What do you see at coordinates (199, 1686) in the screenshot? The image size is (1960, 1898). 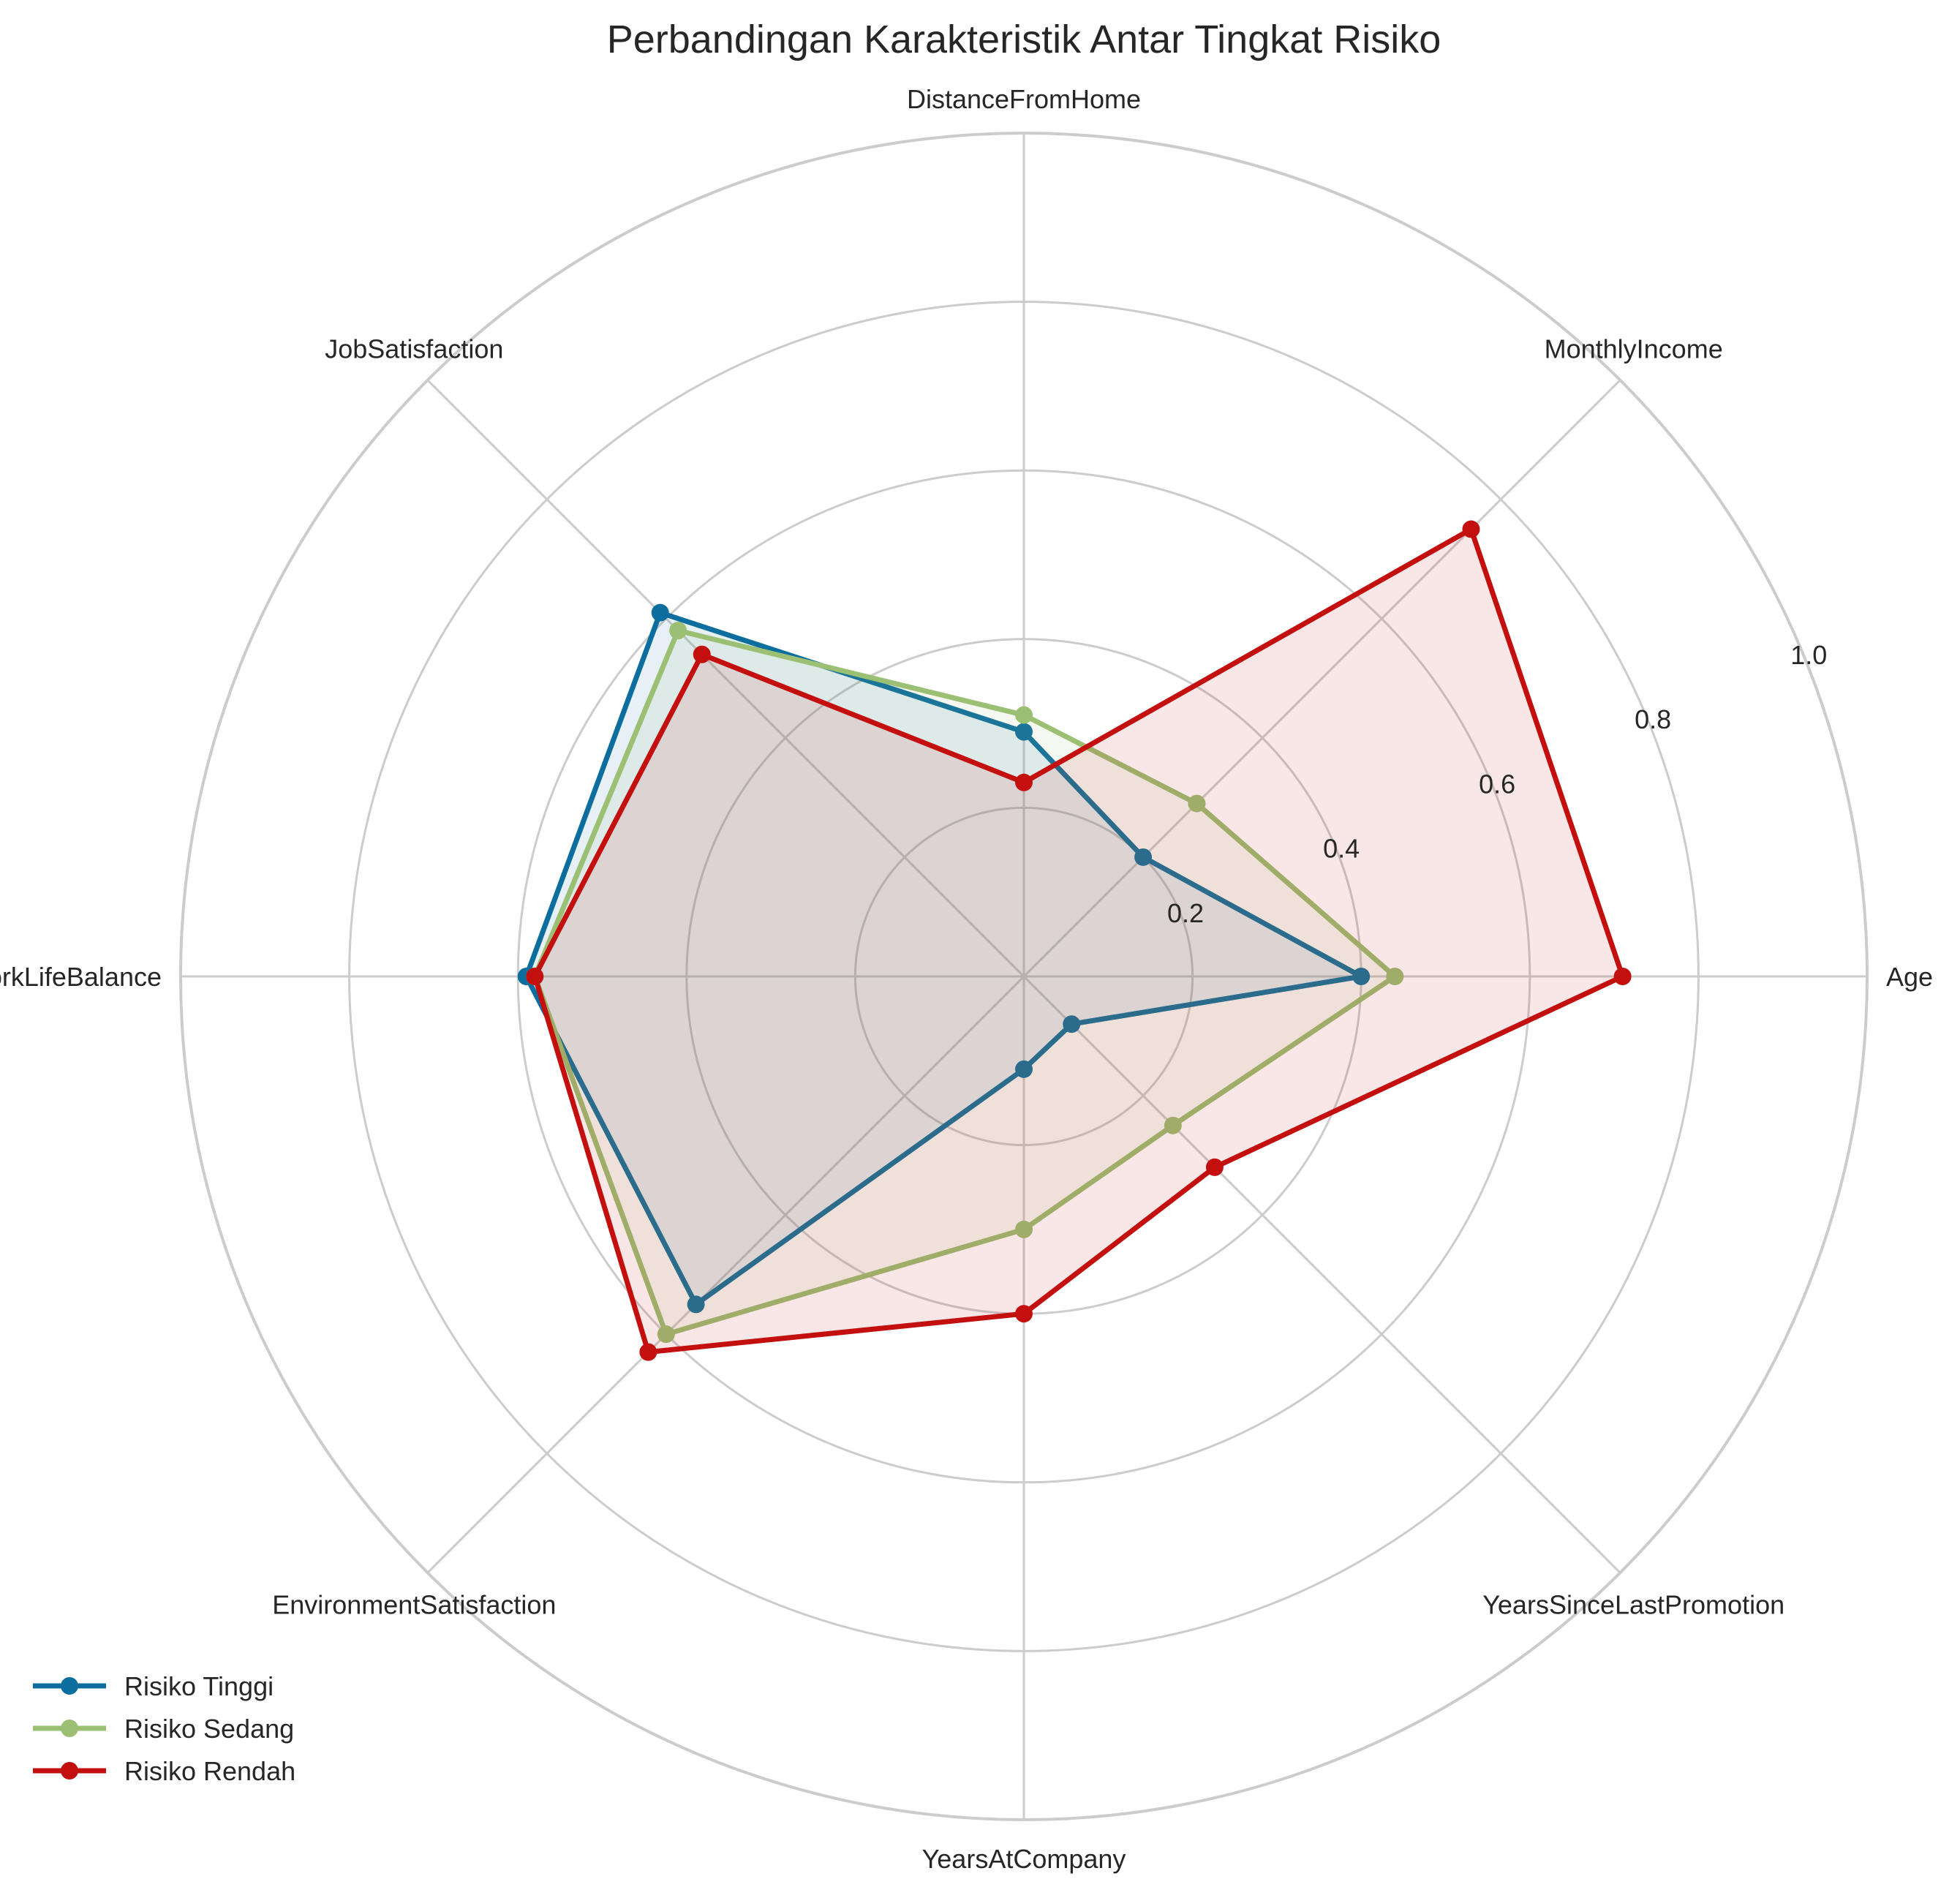 I see `legend-label: Risiko Tinggi` at bounding box center [199, 1686].